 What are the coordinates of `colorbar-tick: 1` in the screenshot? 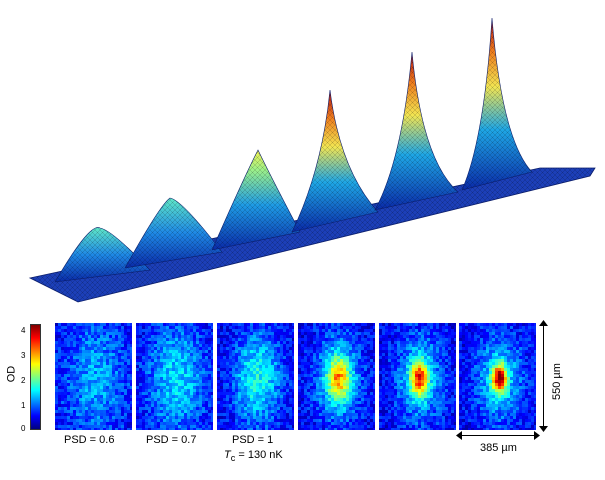 It's located at (23, 405).